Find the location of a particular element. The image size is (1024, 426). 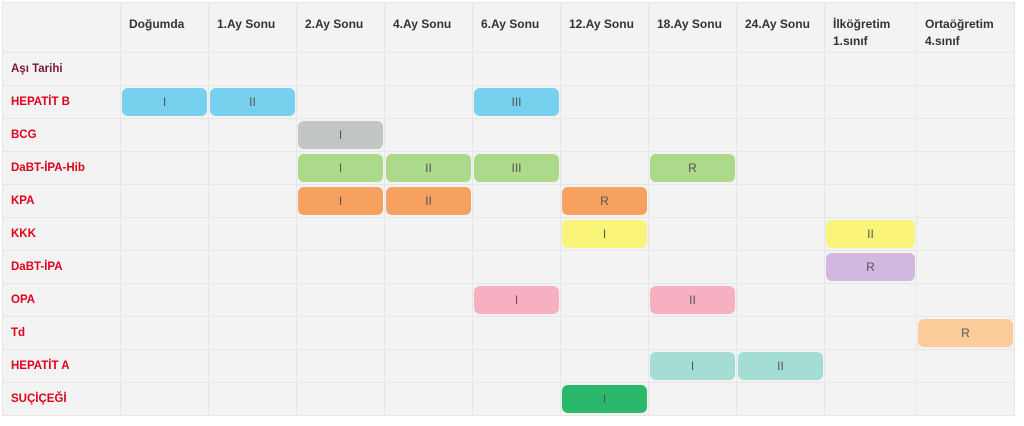

vaccine-row: OPA I II is located at coordinates (508, 300).